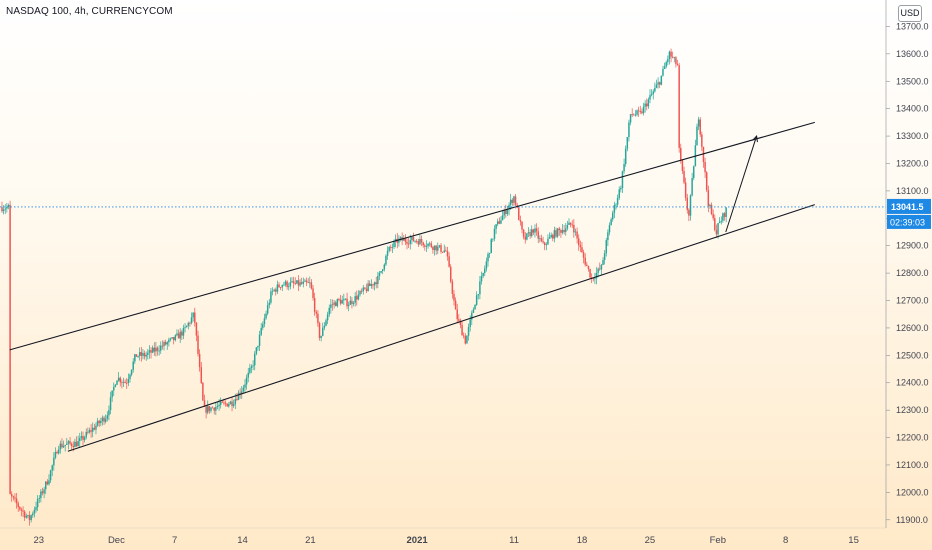 The height and width of the screenshot is (550, 932). Describe the element at coordinates (912, 191) in the screenshot. I see `y-tick-label: 13100.0` at that location.